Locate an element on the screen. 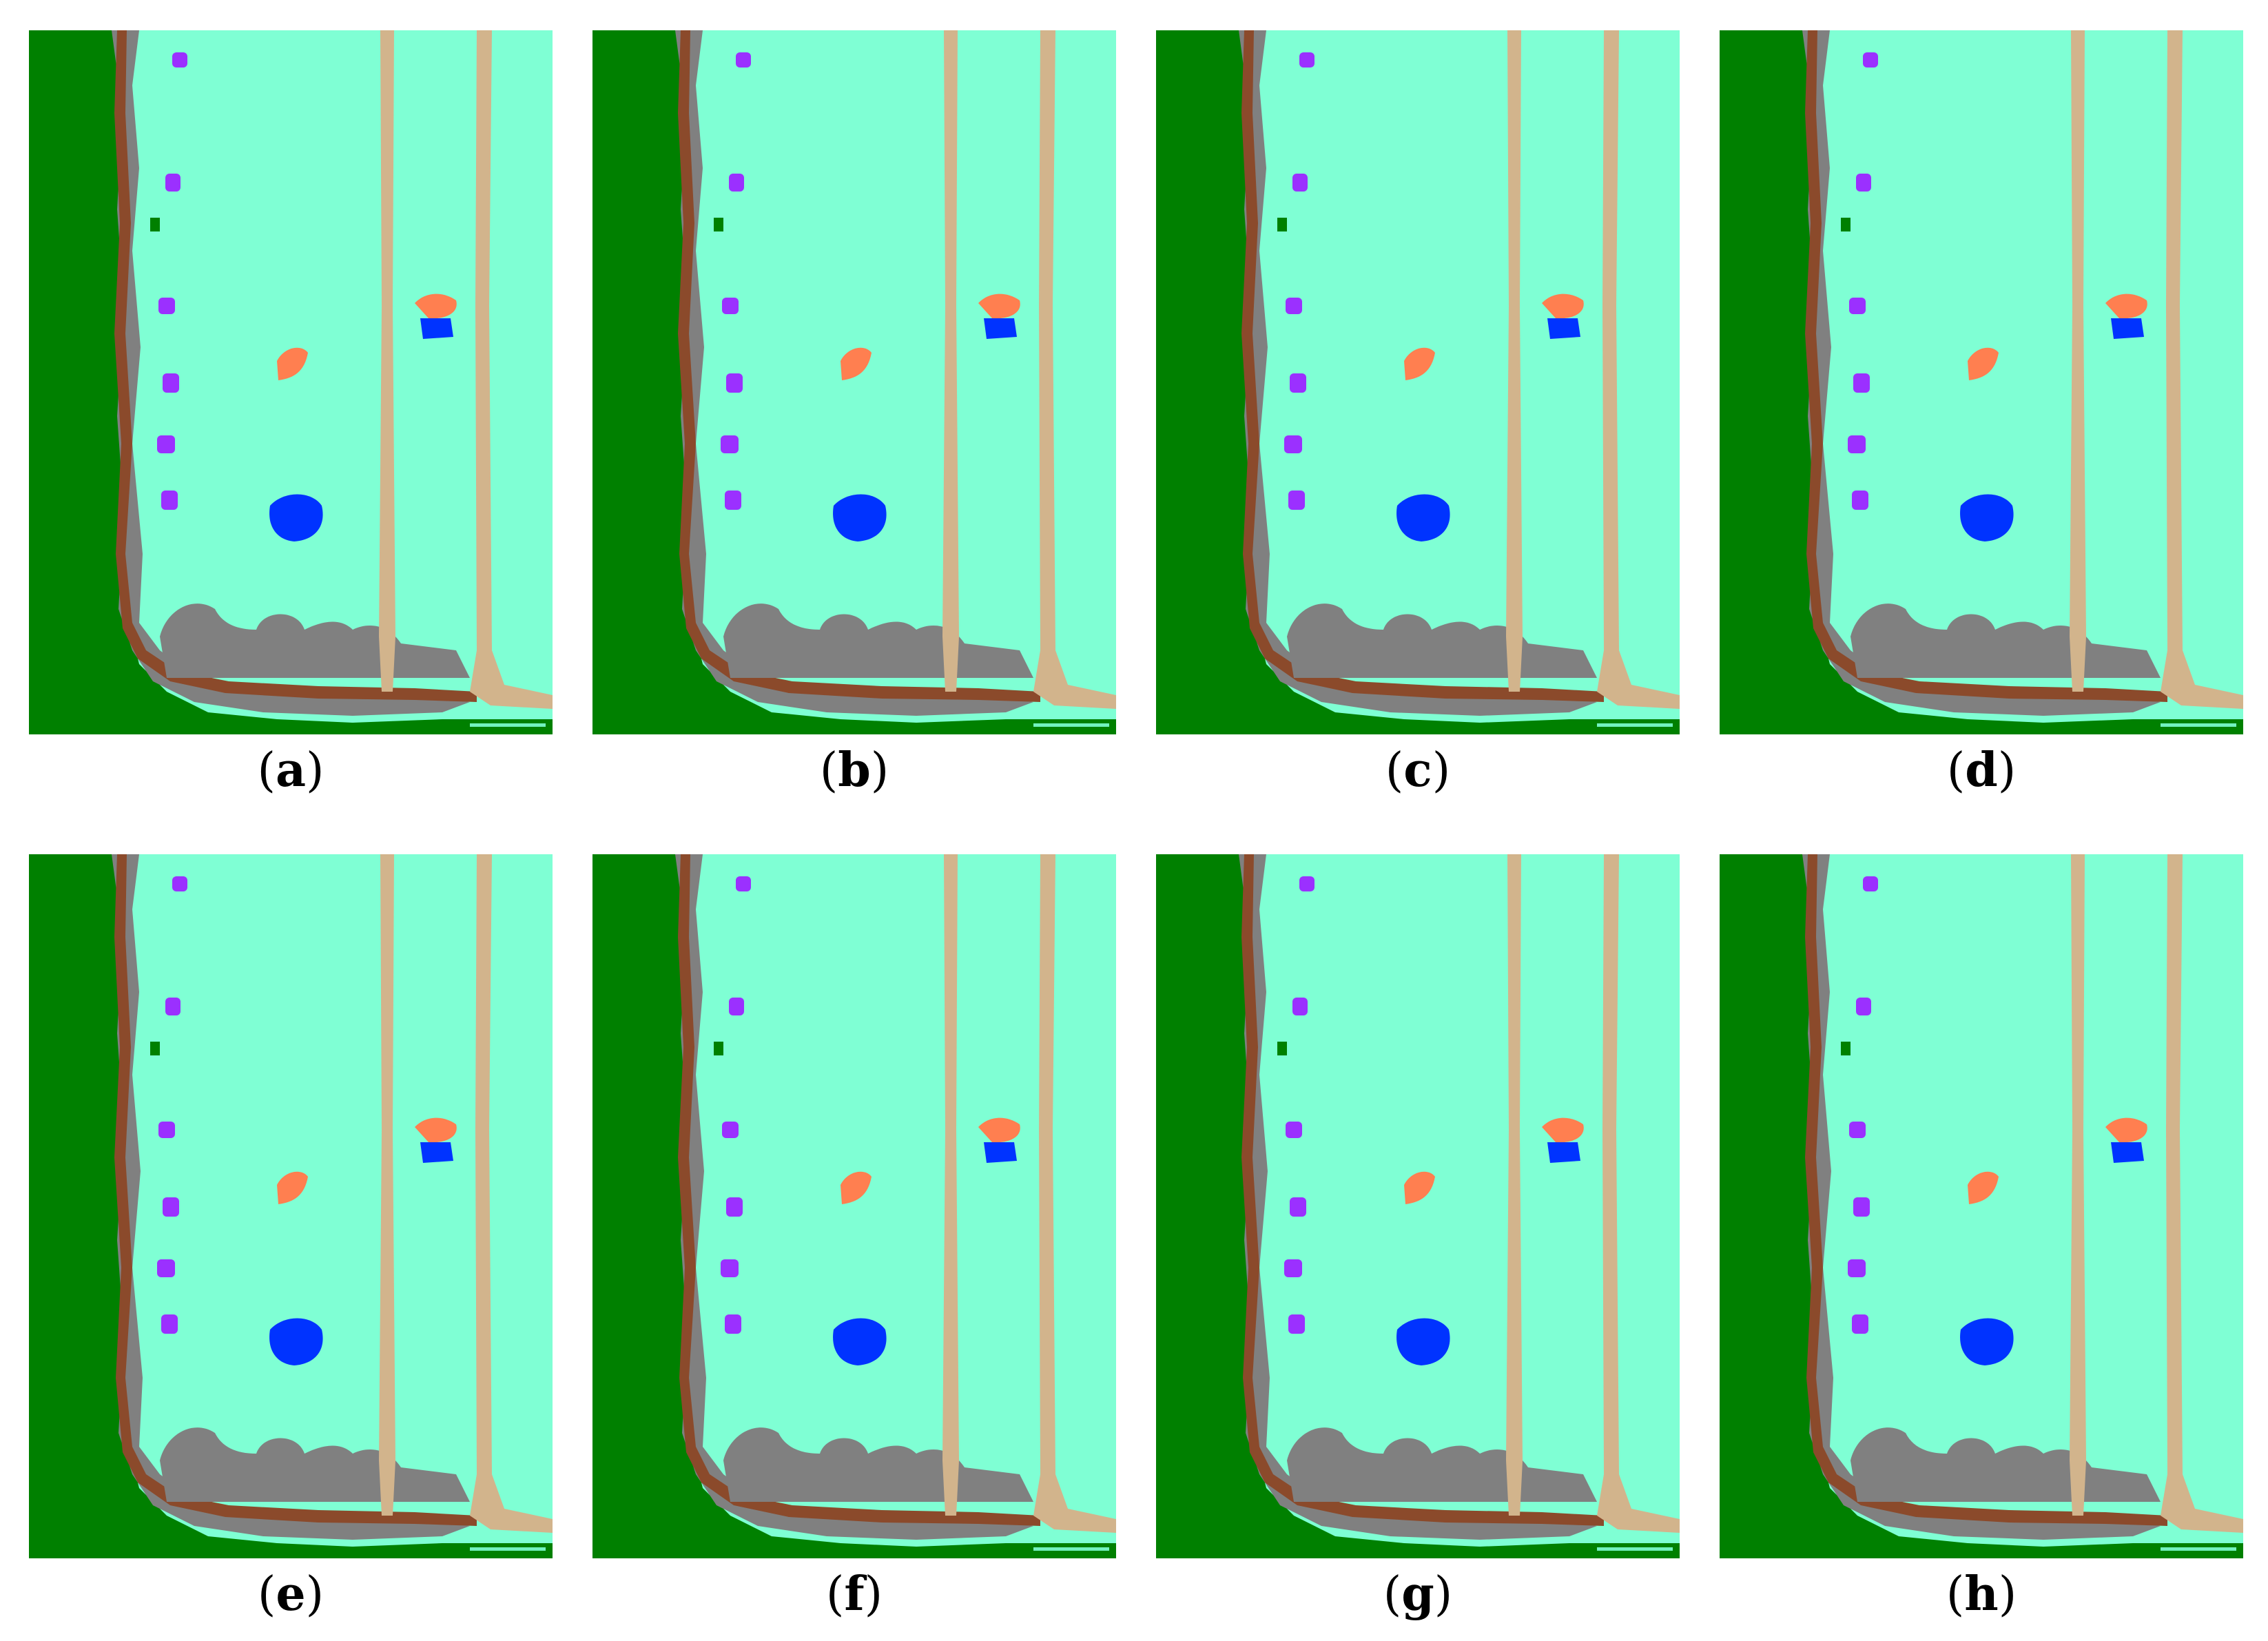 The width and height of the screenshot is (2268, 1641). segmentation-map-b is located at coordinates (854, 382).